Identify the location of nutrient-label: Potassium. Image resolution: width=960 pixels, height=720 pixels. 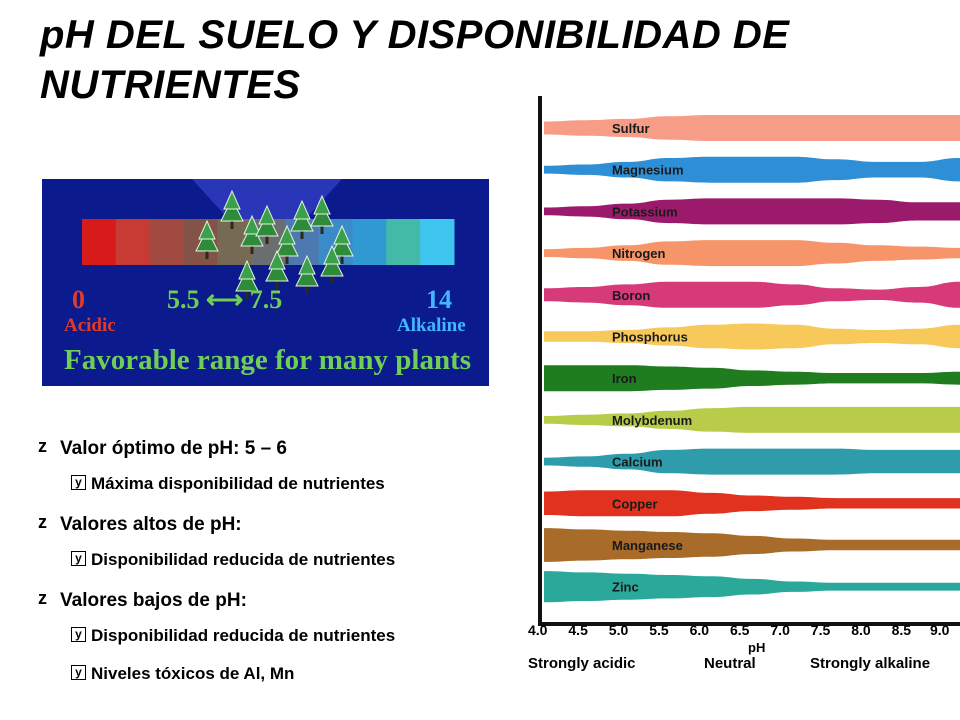
(645, 211).